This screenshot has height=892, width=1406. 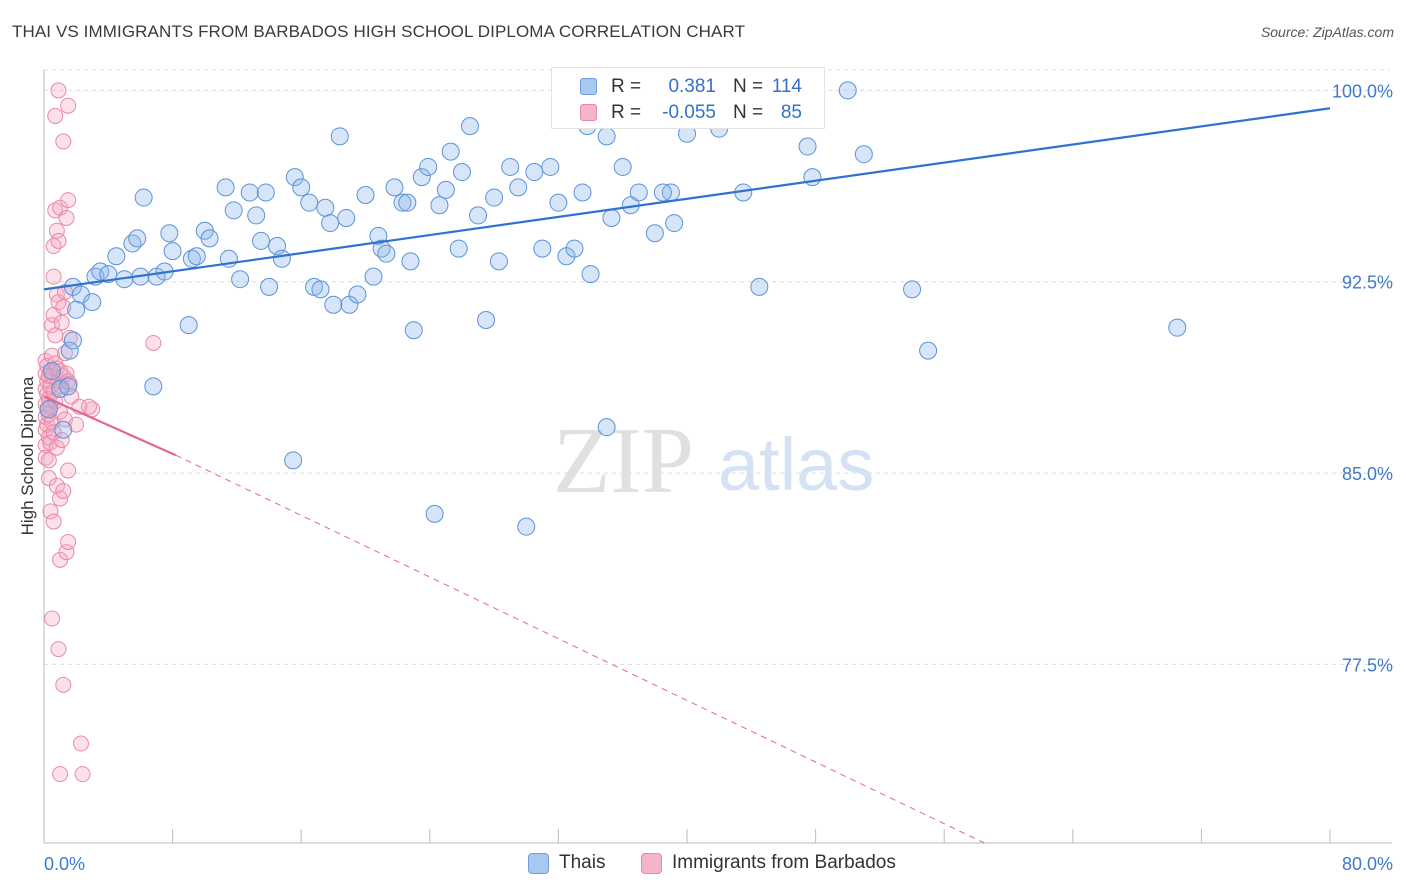 I want to click on legend-label-barbados: Immigrants from Barbados, so click(x=784, y=862).